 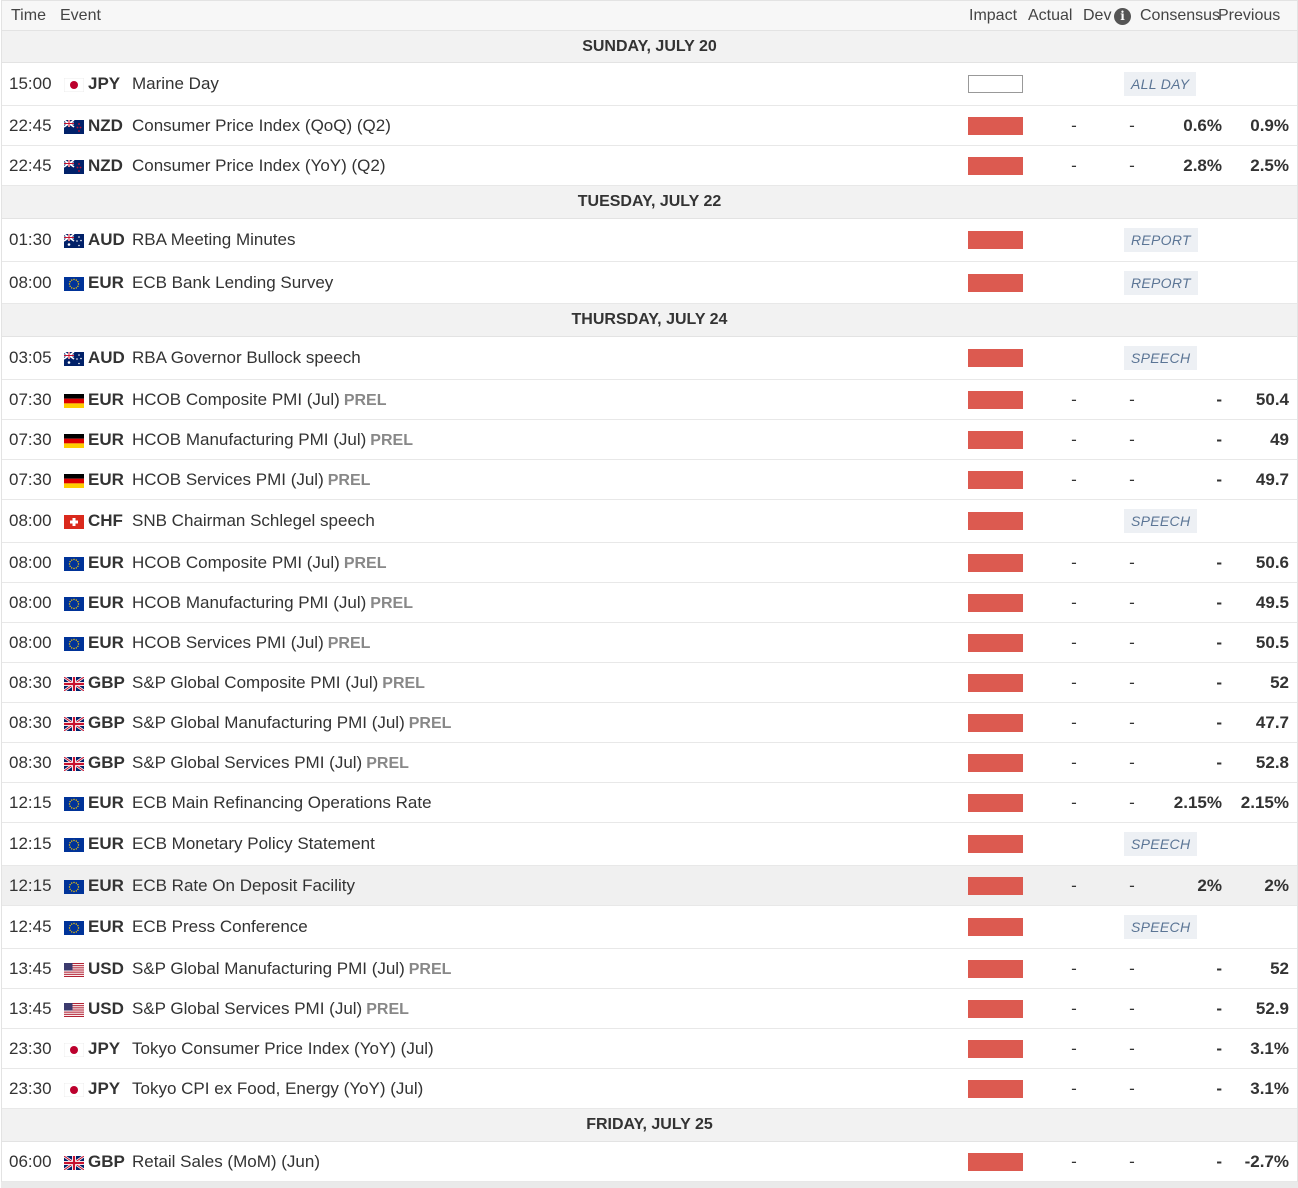 I want to click on event-name: ECB Bank Lending Survey, so click(x=232, y=283).